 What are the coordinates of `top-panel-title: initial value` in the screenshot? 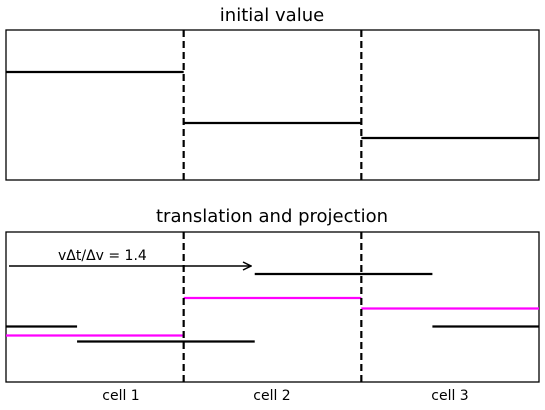 It's located at (272, 15).